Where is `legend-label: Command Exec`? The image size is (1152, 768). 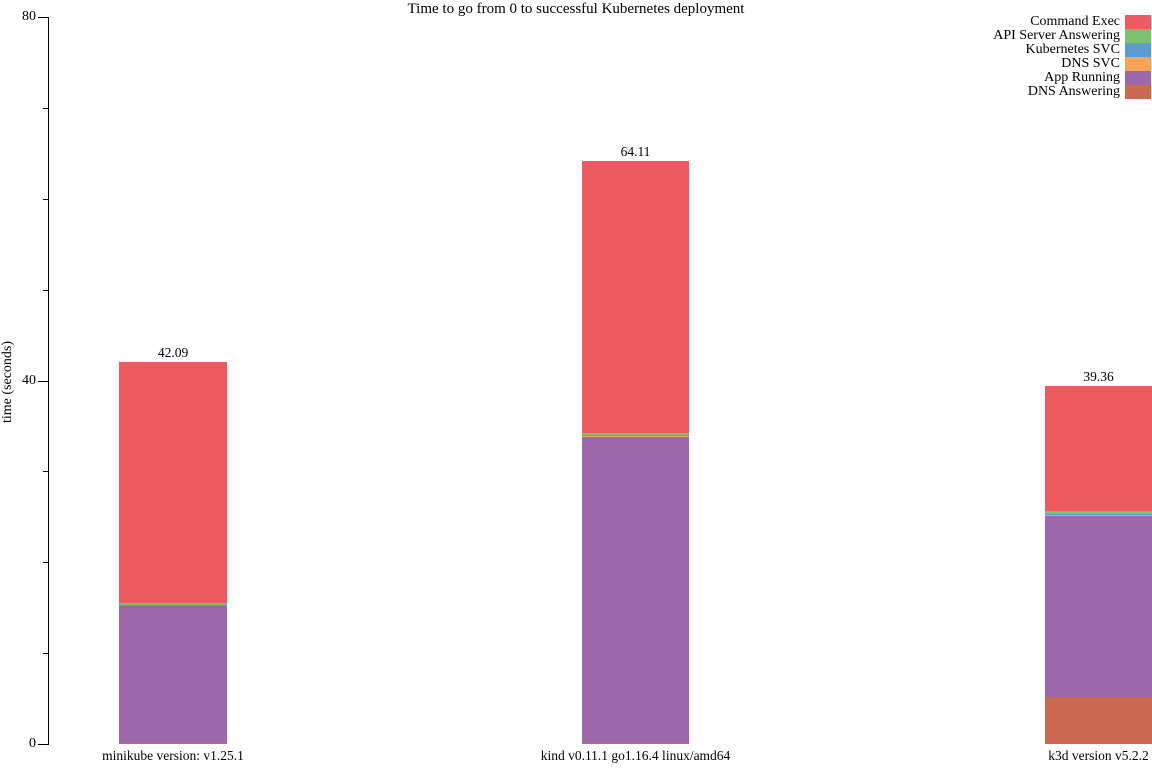
legend-label: Command Exec is located at coordinates (1075, 21).